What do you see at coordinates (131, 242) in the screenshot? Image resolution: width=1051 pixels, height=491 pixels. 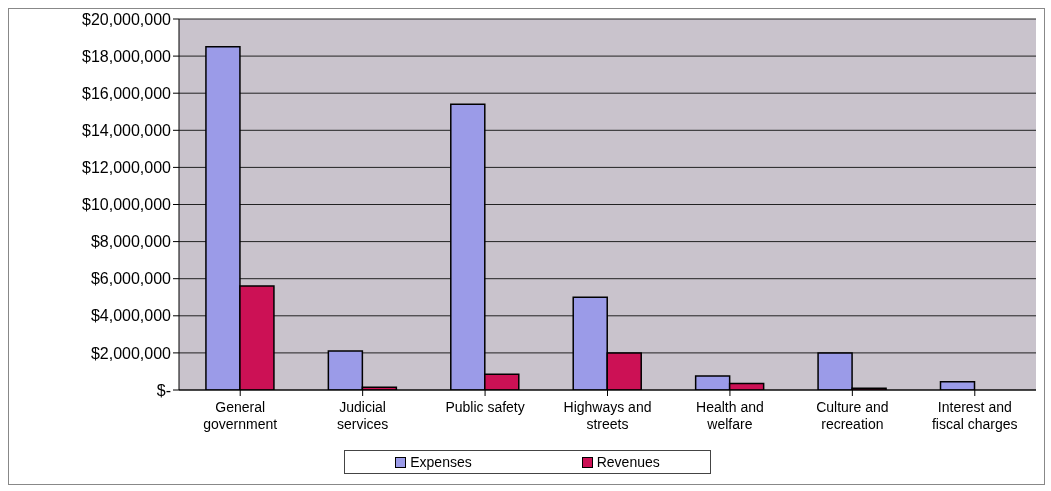 I see `y-tick-label: $8,000,000` at bounding box center [131, 242].